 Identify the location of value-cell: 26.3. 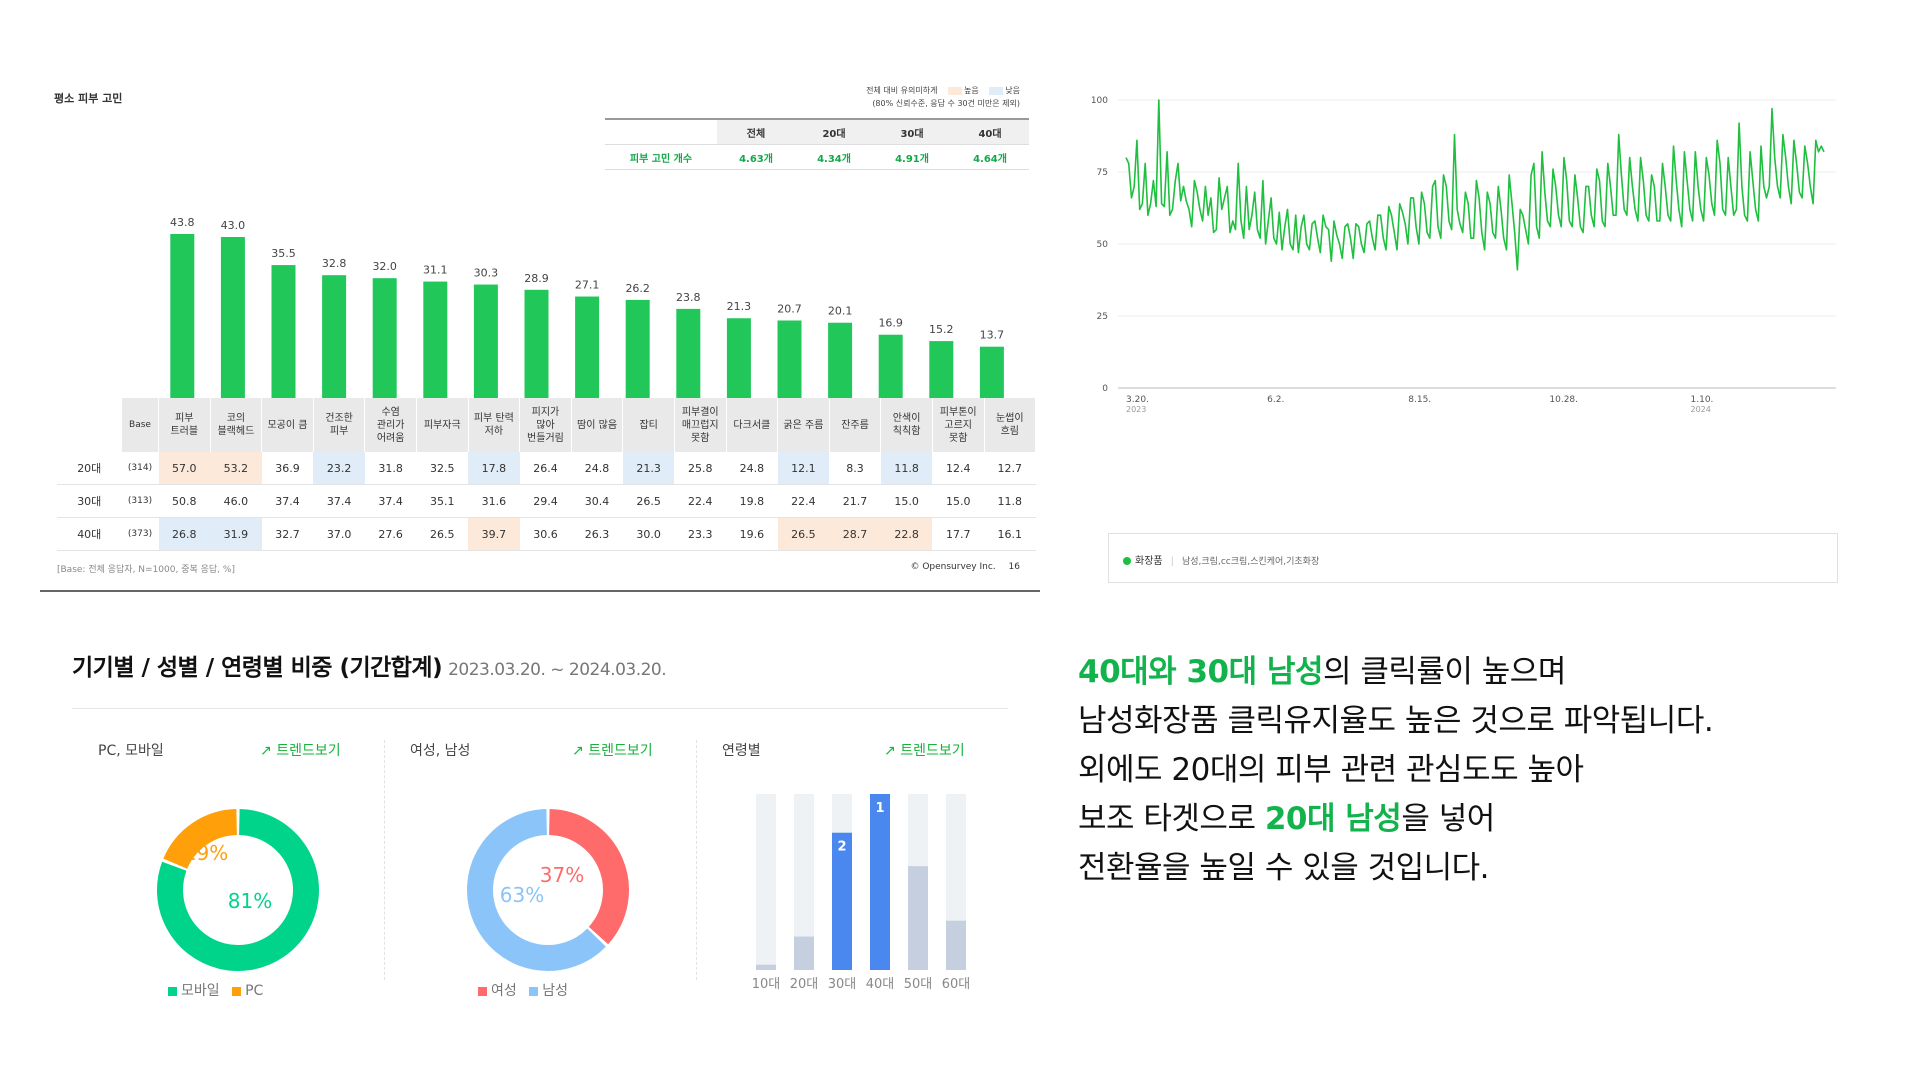
(597, 534).